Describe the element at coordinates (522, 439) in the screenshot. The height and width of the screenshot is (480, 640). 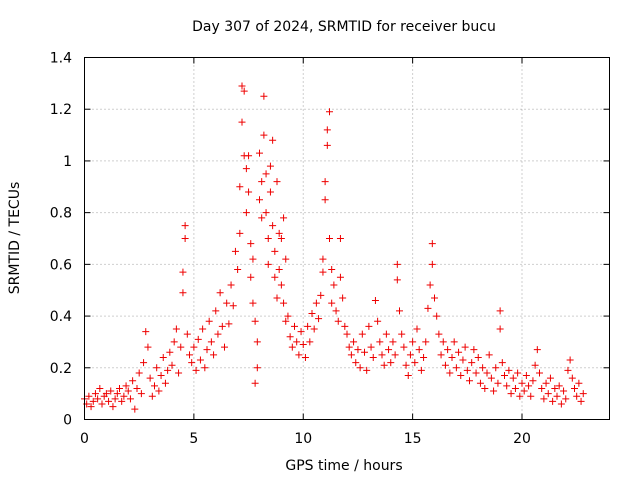
I see `x-tick-label: 20` at that location.